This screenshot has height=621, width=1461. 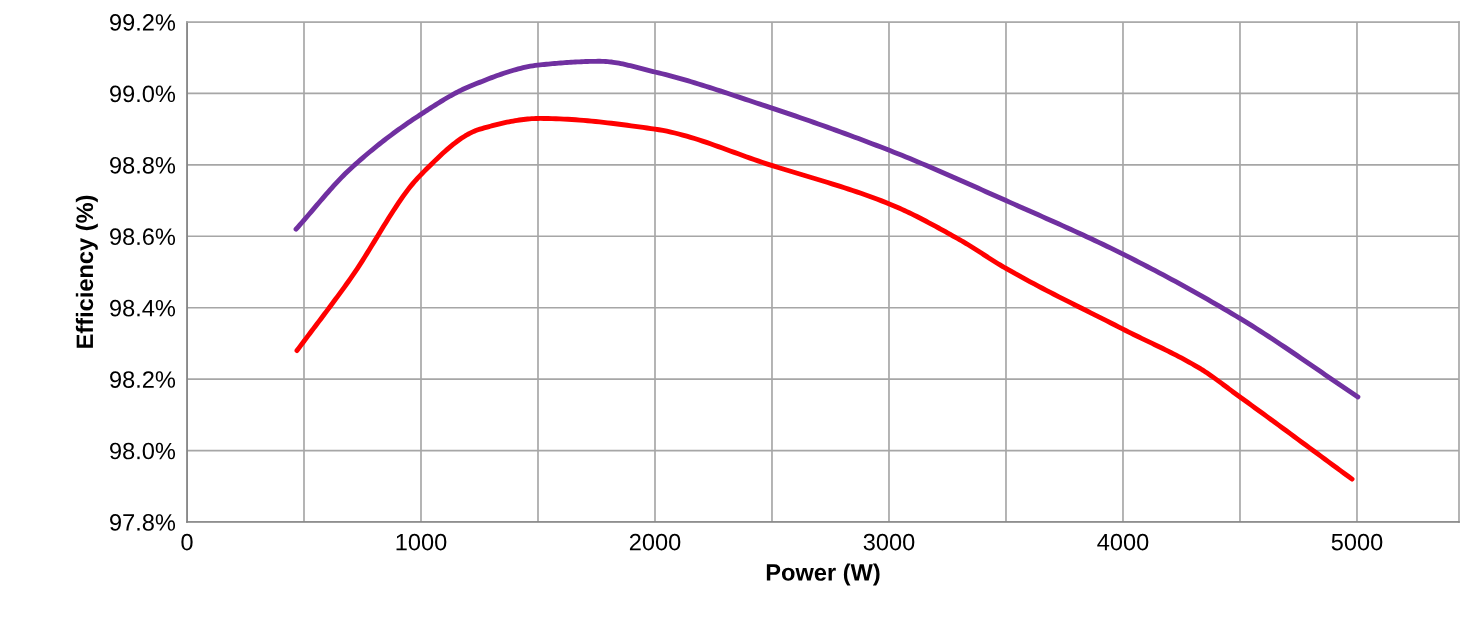 I want to click on y-tick-label: 97.8%, so click(x=143, y=522).